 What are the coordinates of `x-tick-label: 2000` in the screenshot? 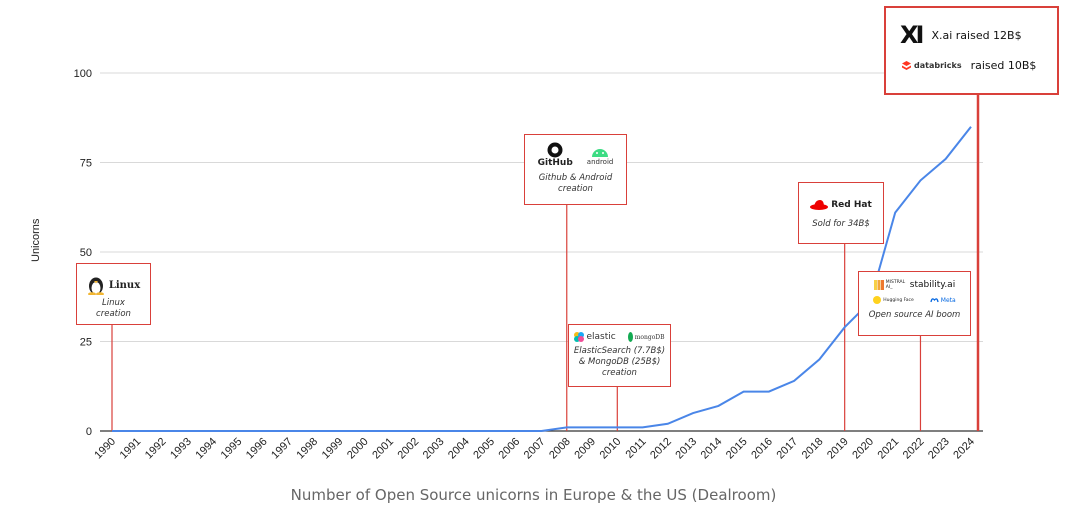 It's located at (358, 449).